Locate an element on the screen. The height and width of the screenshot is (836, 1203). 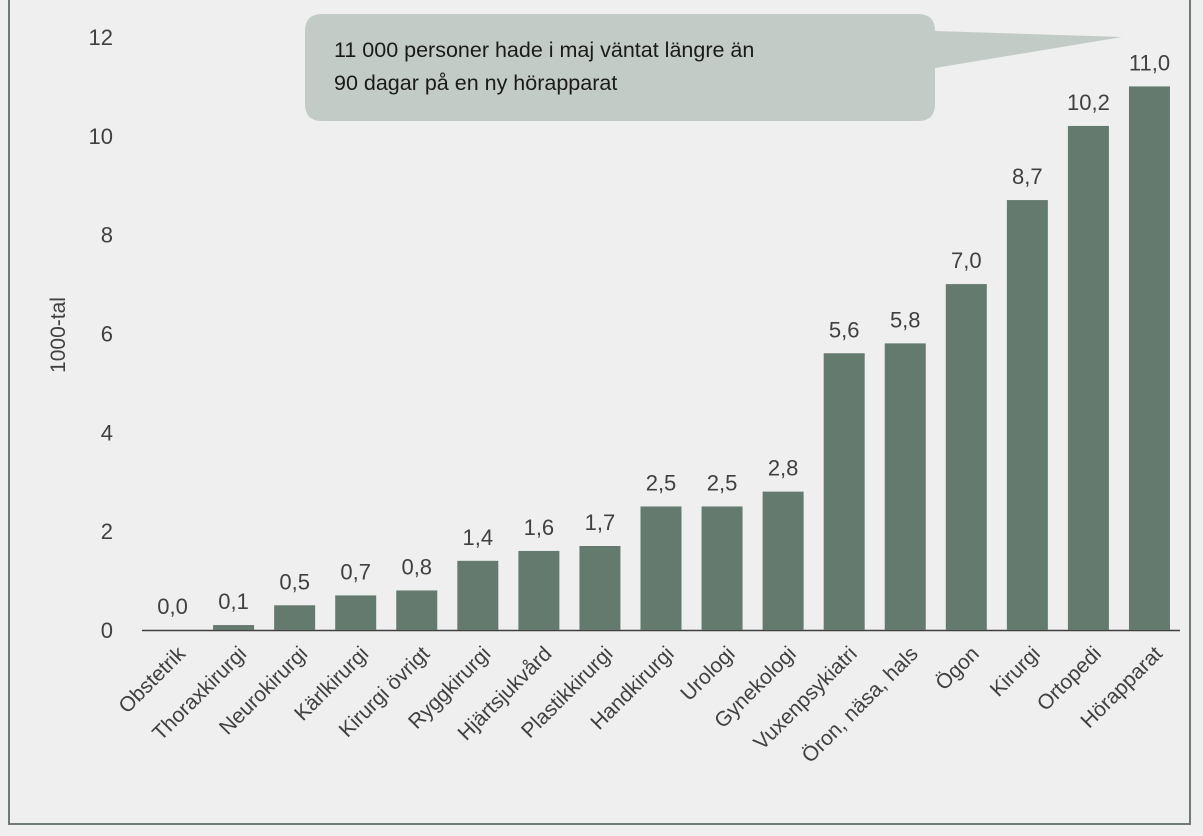
callout-bubble is located at coordinates (713, 67).